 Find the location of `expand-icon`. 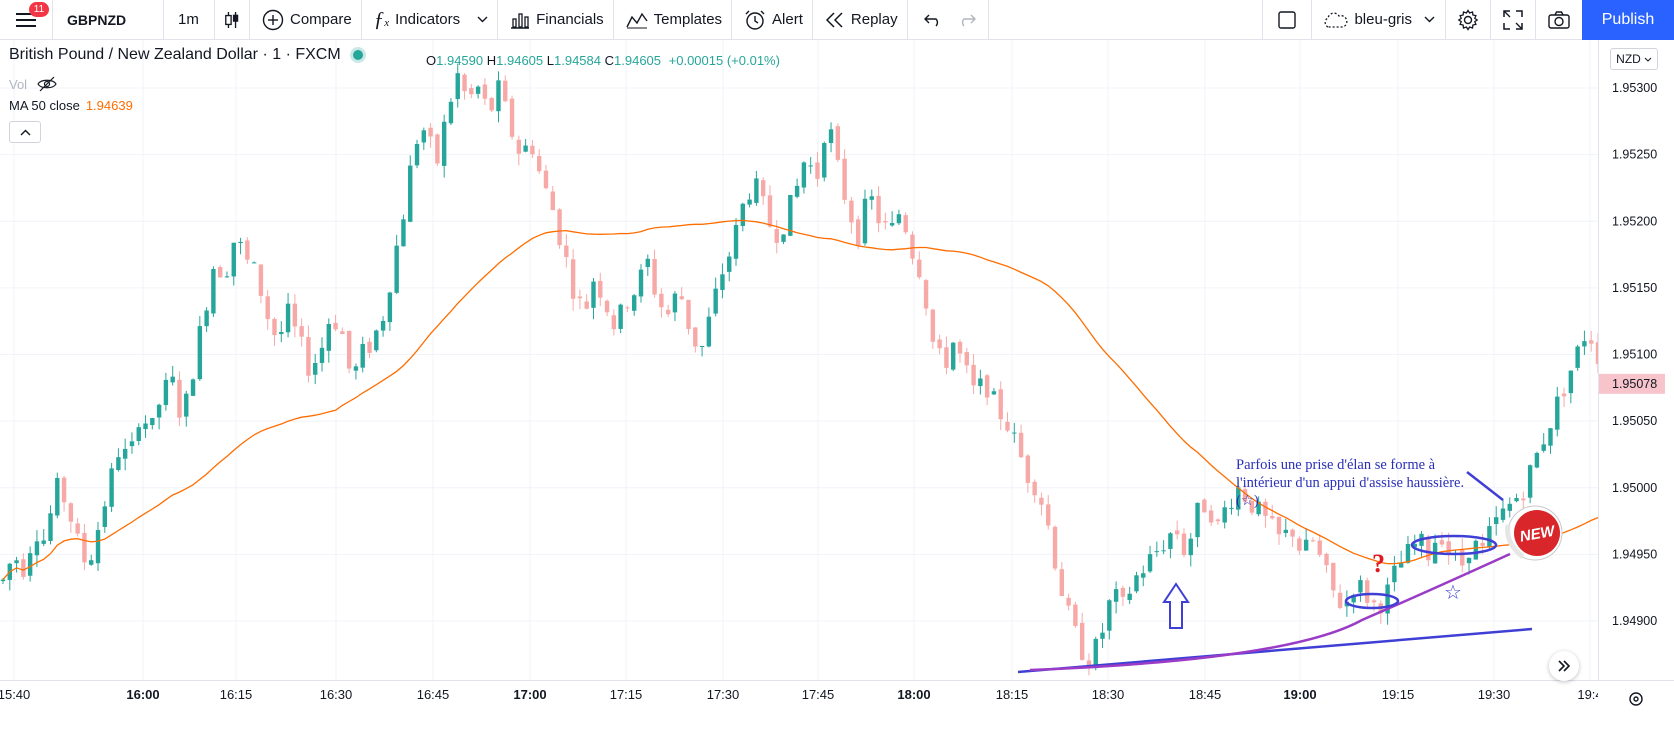

expand-icon is located at coordinates (1513, 19).